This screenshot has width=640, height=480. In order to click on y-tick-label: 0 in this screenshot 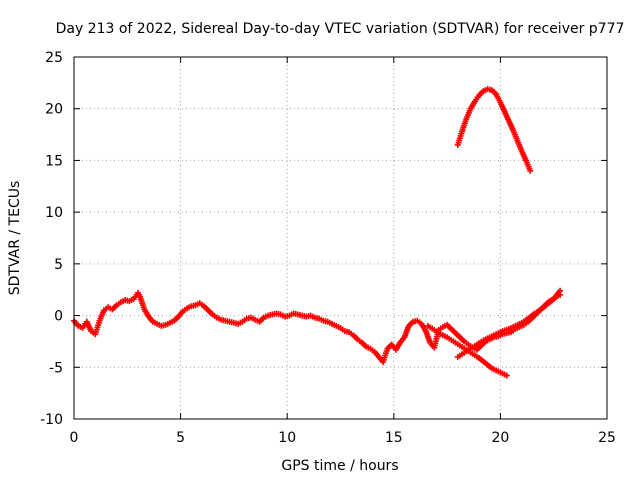, I will do `click(58, 317)`.